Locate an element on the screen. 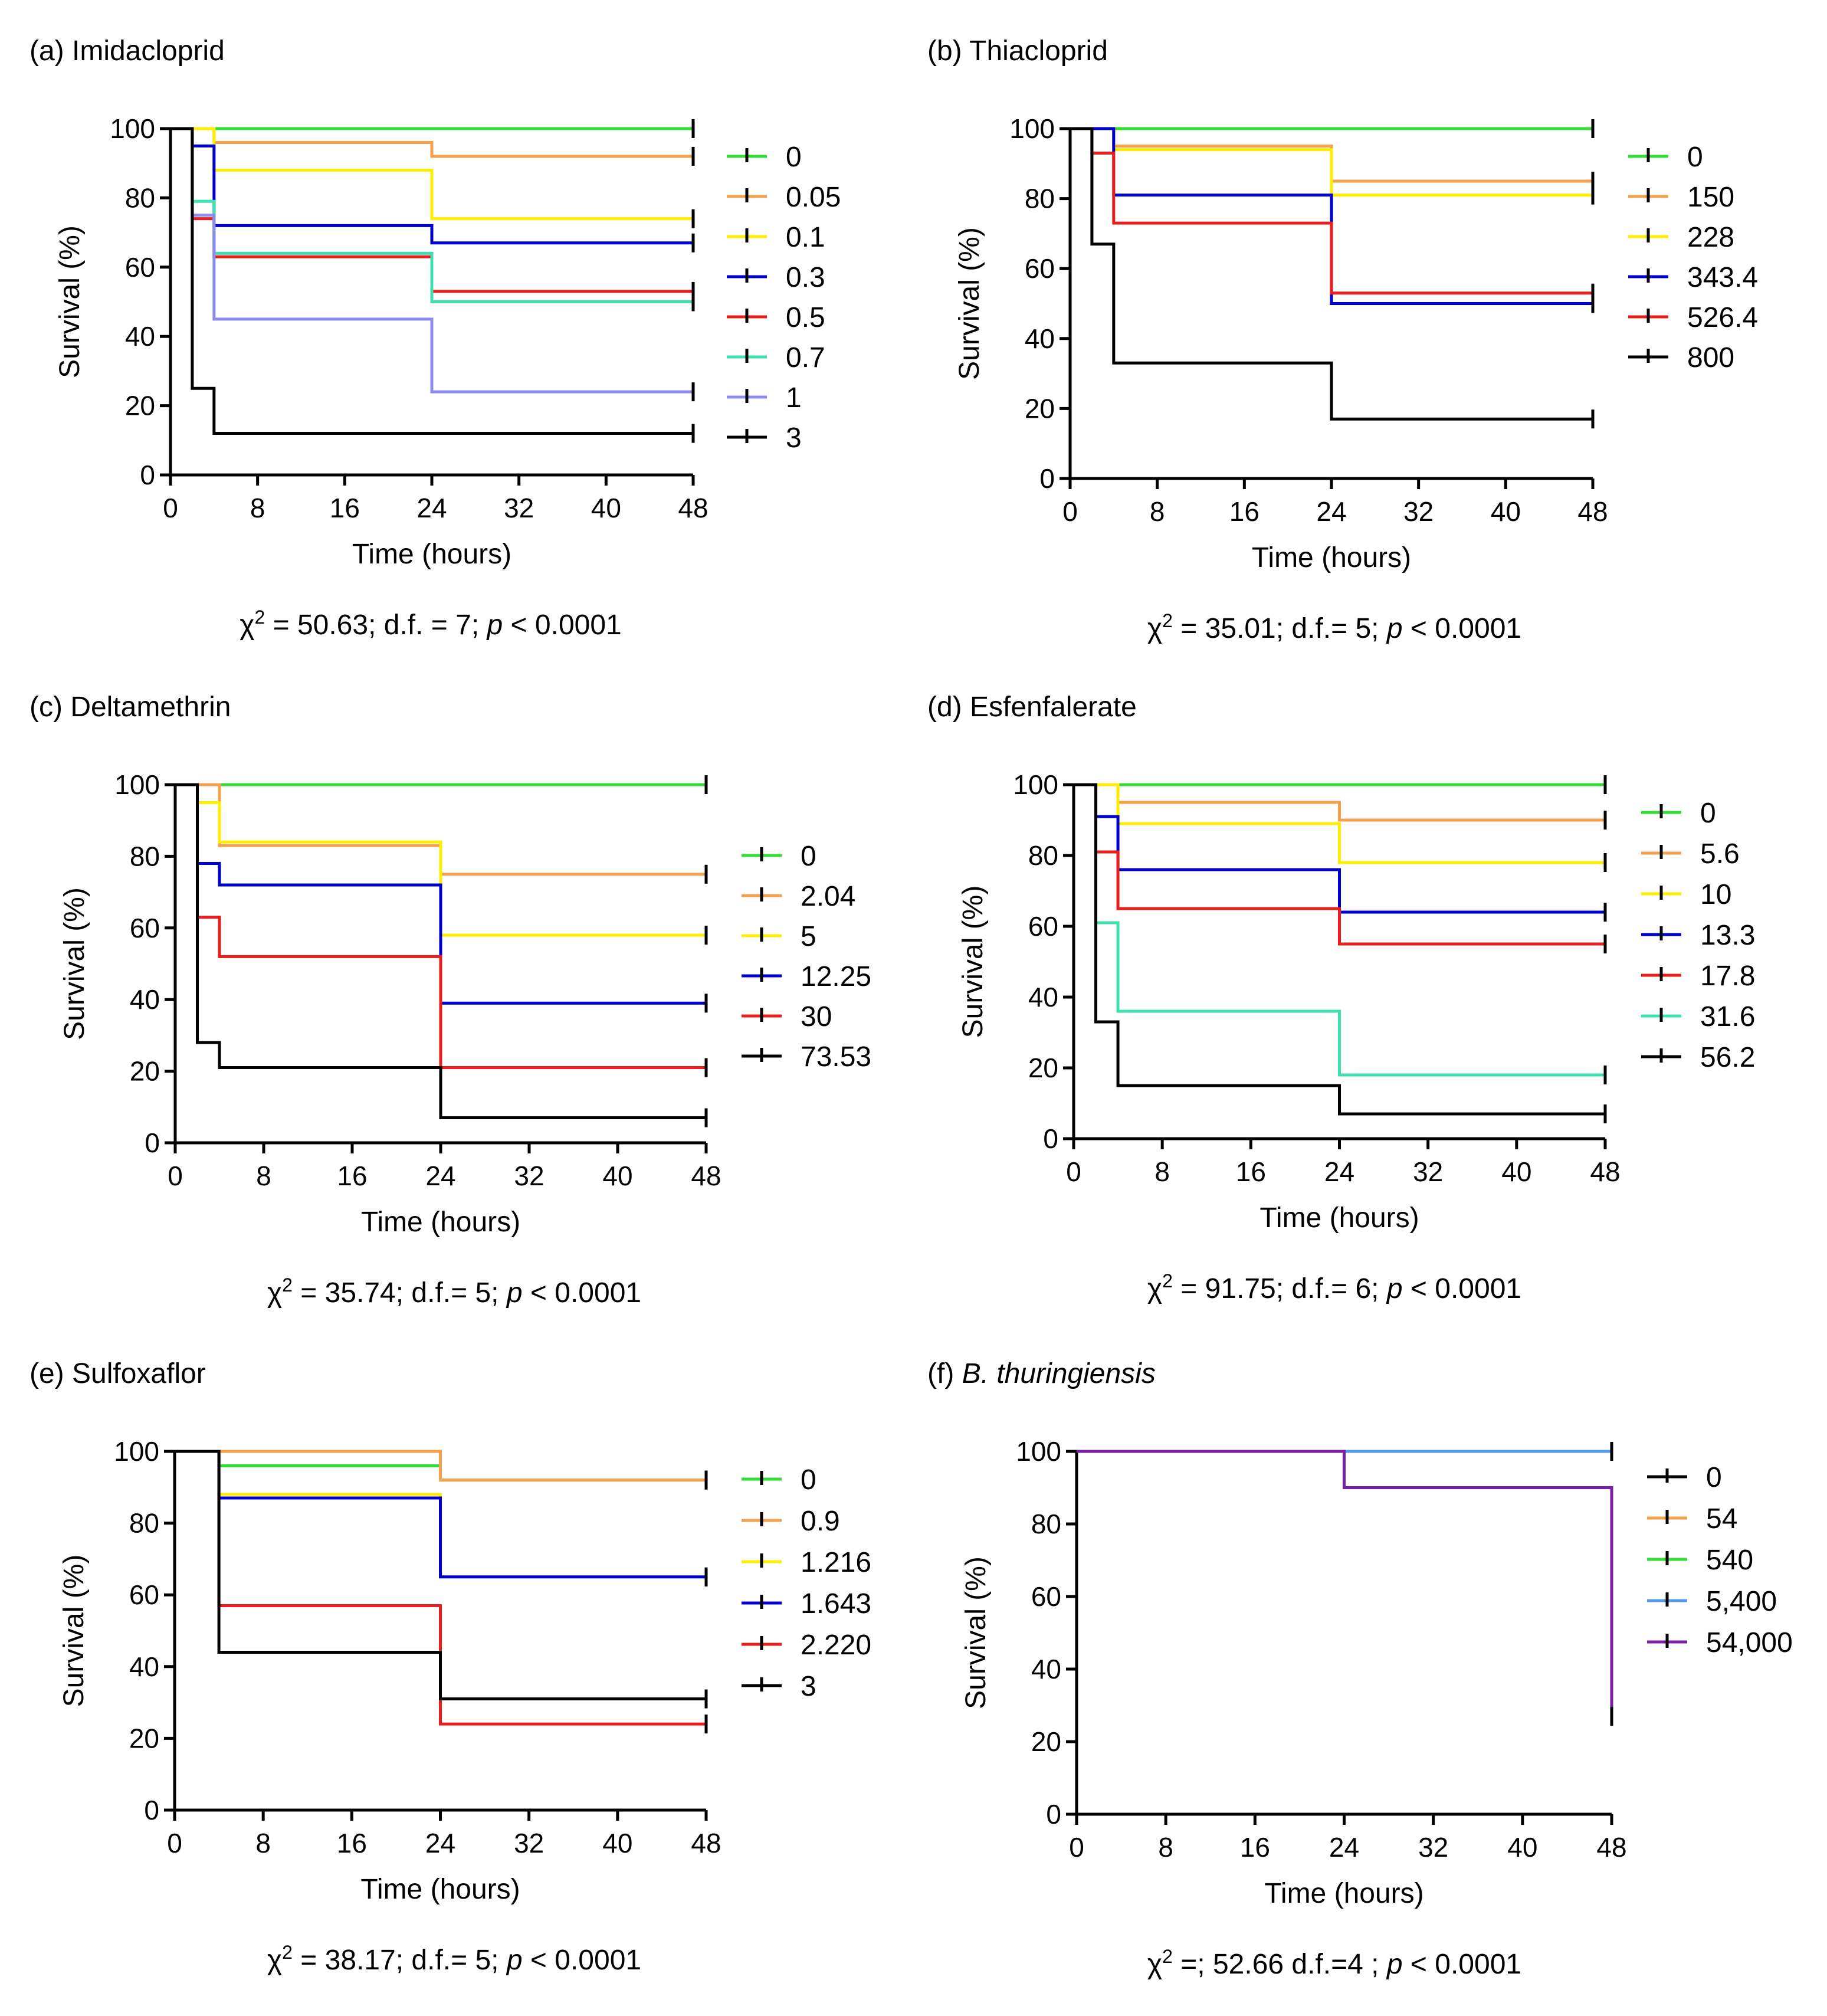 Image resolution: width=1827 pixels, height=2016 pixels. legend-label: 2.220 is located at coordinates (836, 1646).